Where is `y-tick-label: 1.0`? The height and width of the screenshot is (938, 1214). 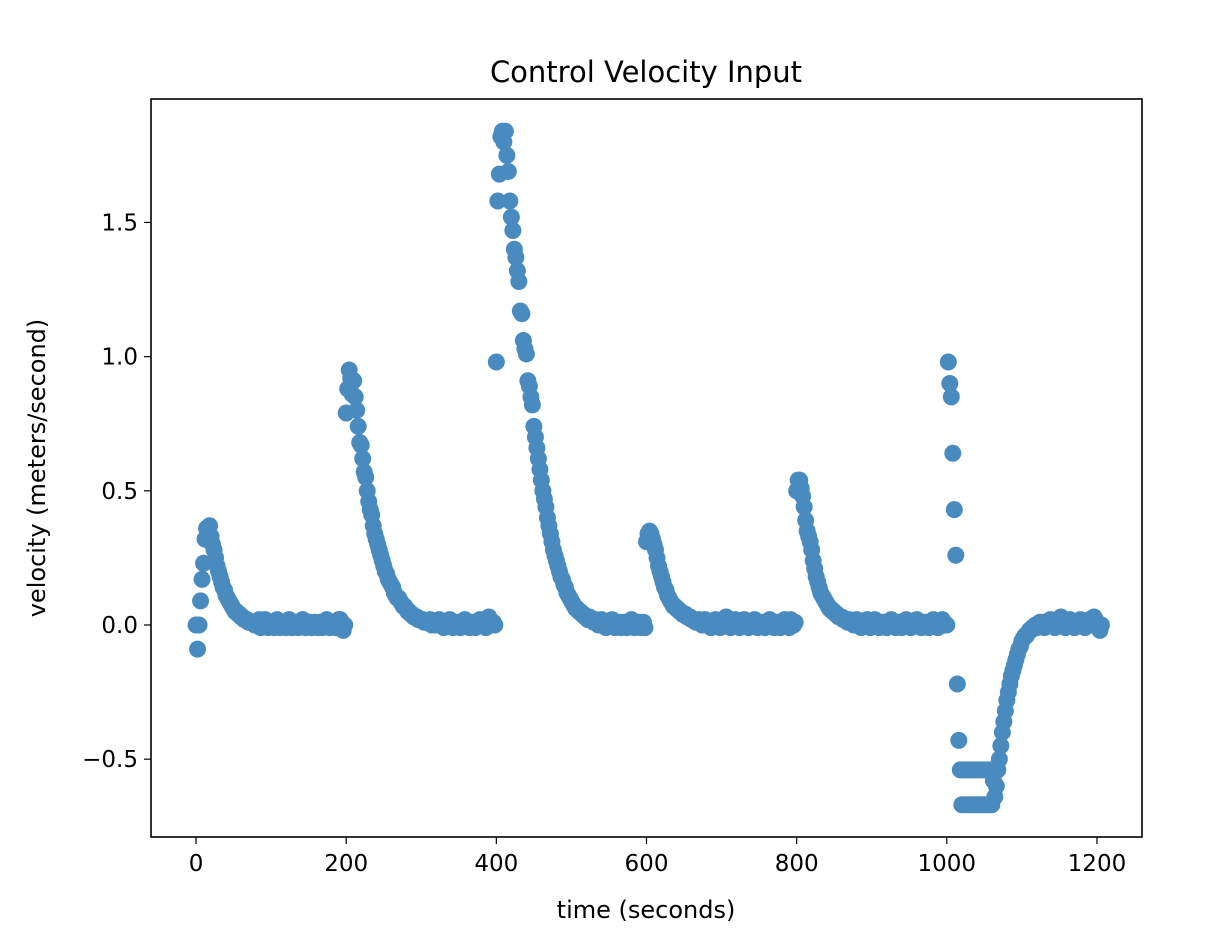 y-tick-label: 1.0 is located at coordinates (119, 358).